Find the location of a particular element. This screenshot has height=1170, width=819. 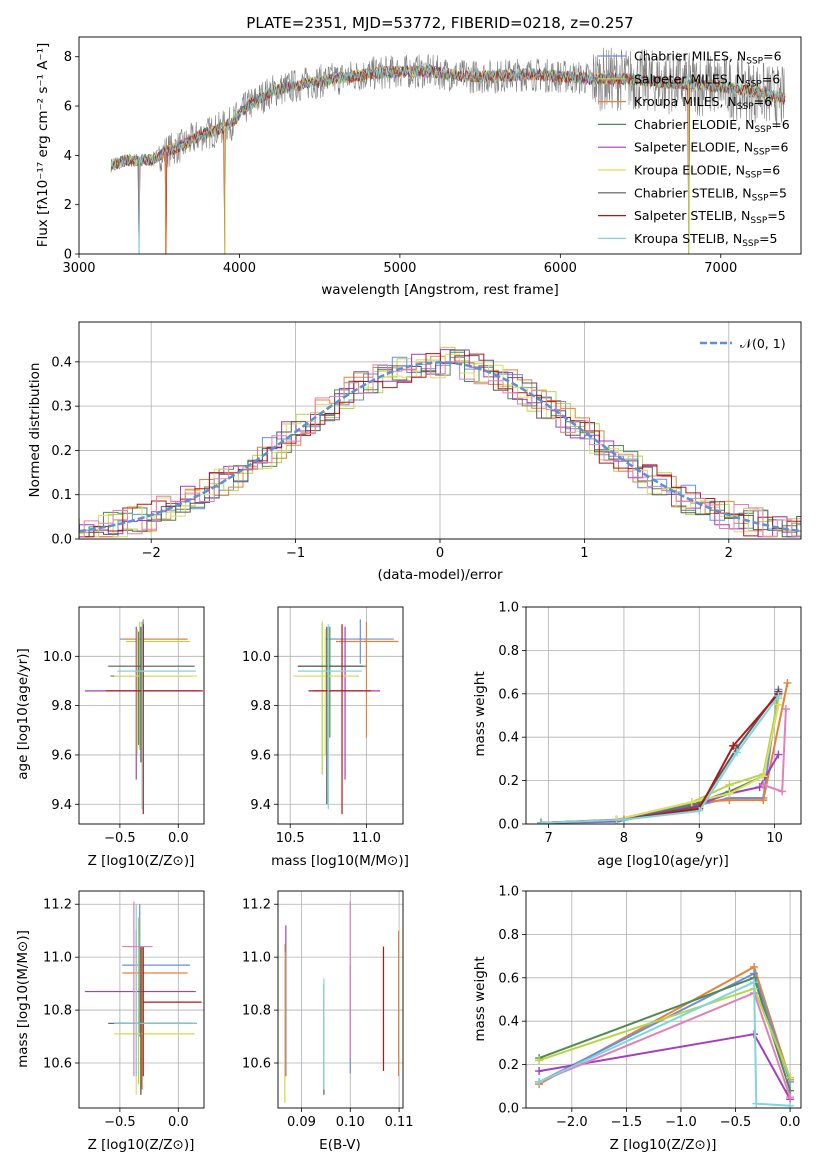

mass-weight-line-stelib_kroupa is located at coordinates (664, 1043).